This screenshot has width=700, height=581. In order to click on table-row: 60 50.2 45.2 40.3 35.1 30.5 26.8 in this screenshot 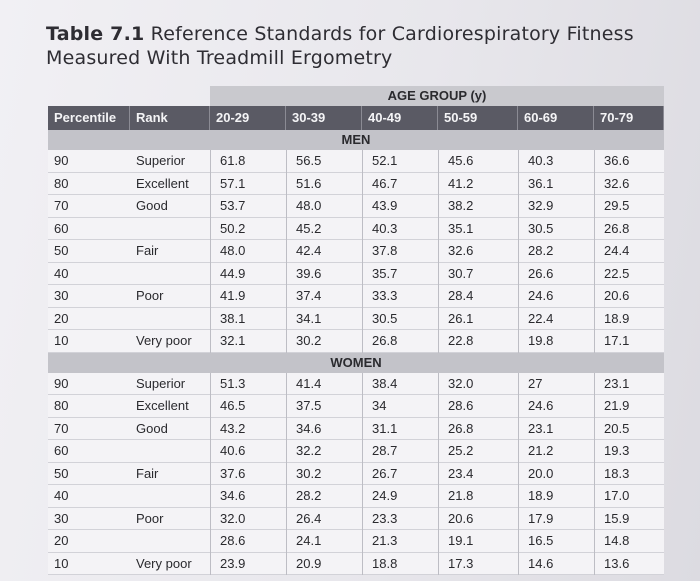, I will do `click(356, 229)`.